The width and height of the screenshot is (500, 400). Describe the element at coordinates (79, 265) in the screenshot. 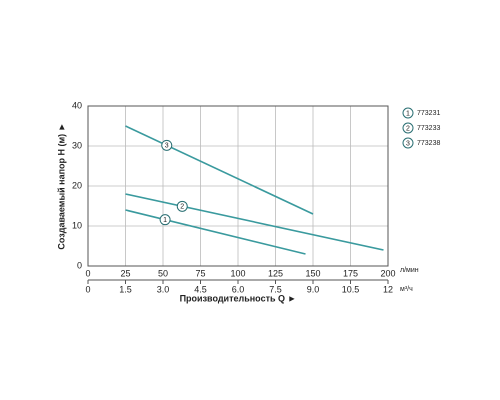

I see `y-tick-label: 0` at that location.